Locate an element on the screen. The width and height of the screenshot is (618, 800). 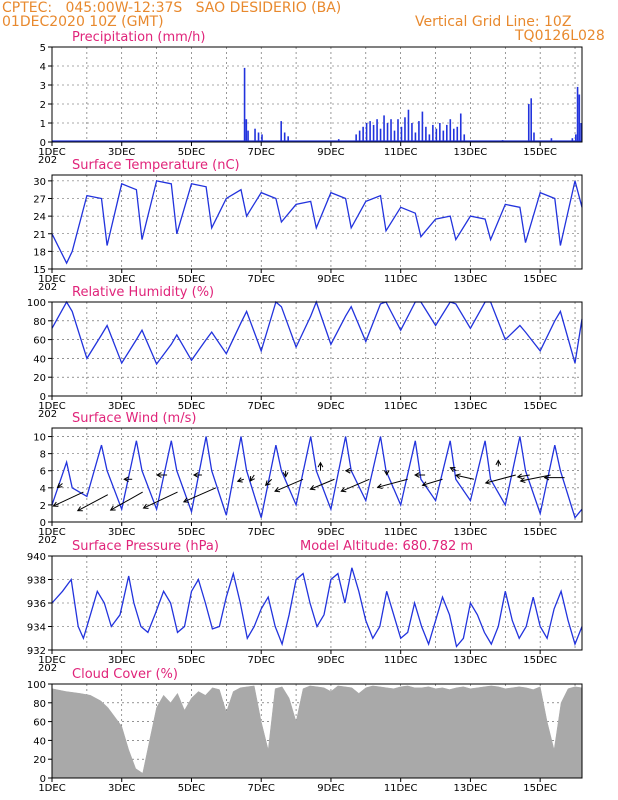
y-tick-label: 0 is located at coordinates (43, 523).